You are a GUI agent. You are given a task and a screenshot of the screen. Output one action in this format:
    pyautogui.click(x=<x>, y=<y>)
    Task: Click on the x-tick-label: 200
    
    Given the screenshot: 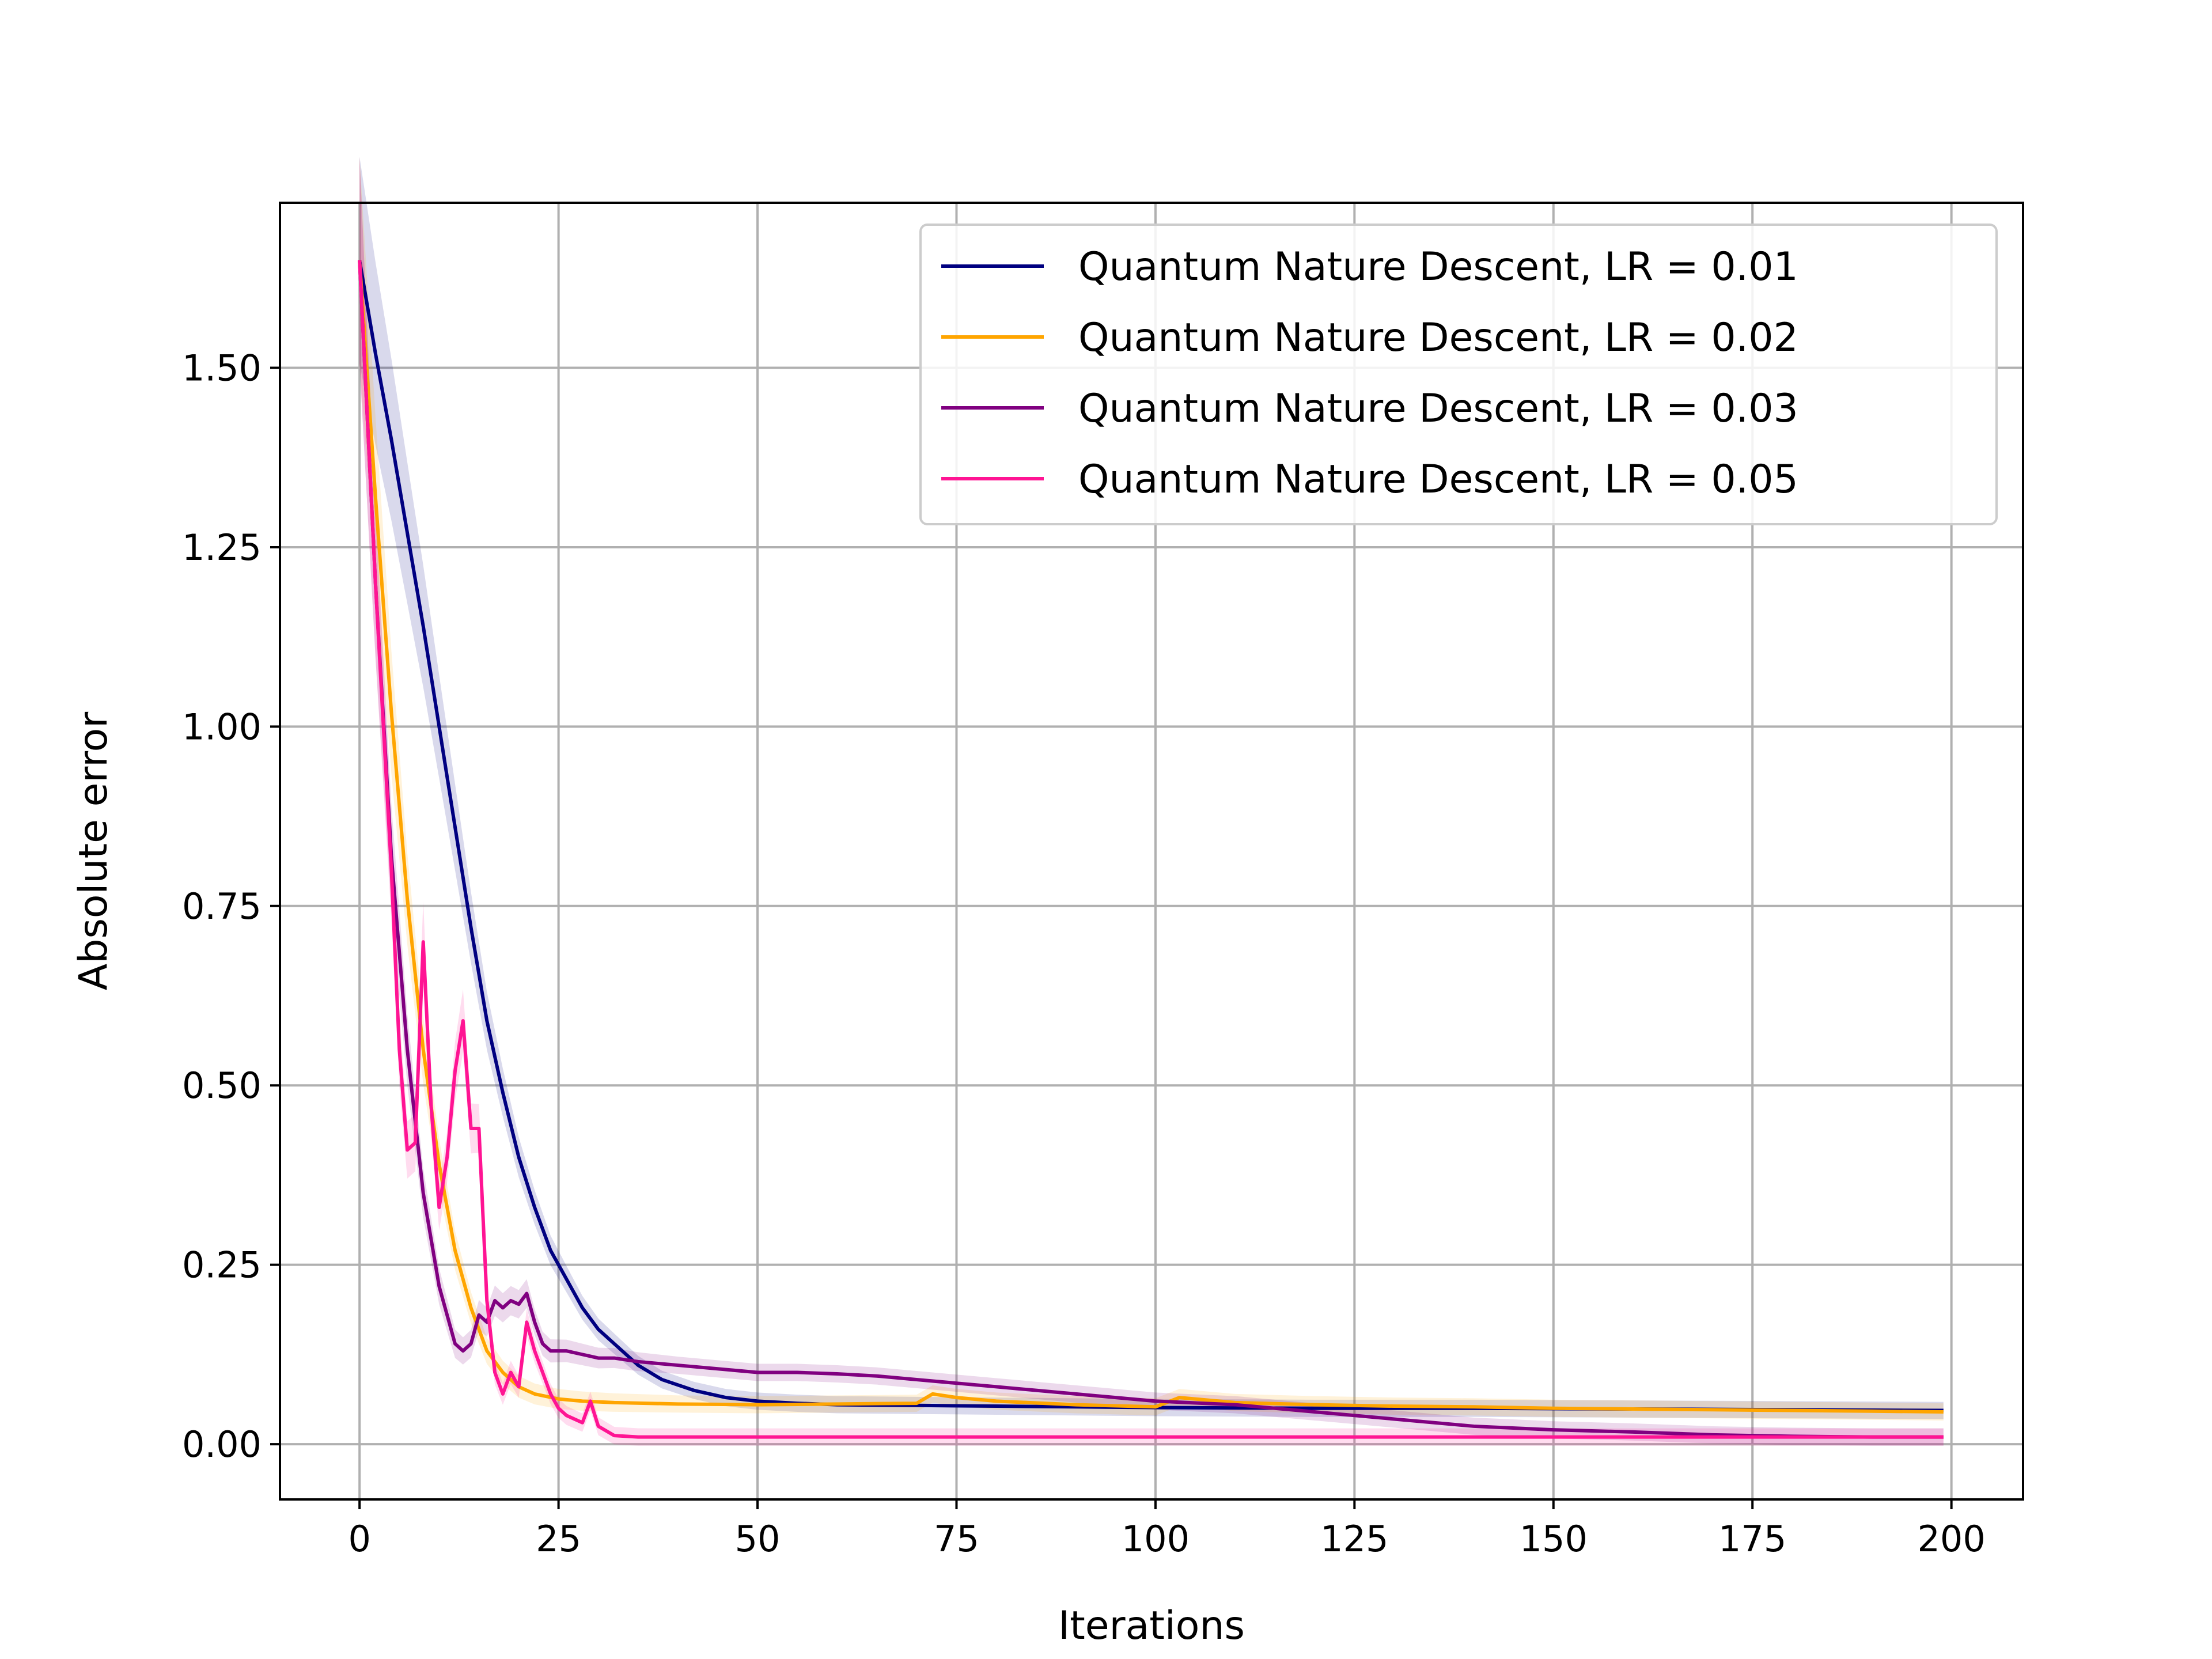 What is the action you would take?
    pyautogui.click(x=1951, y=1539)
    